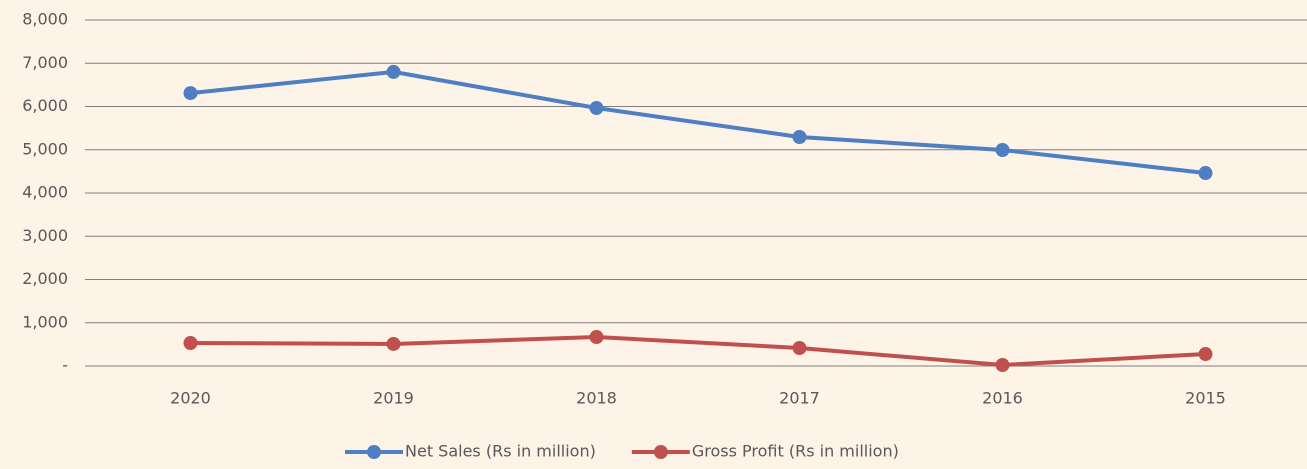 This screenshot has width=1307, height=469. Describe the element at coordinates (65, 365) in the screenshot. I see `y-tick-label: -` at that location.